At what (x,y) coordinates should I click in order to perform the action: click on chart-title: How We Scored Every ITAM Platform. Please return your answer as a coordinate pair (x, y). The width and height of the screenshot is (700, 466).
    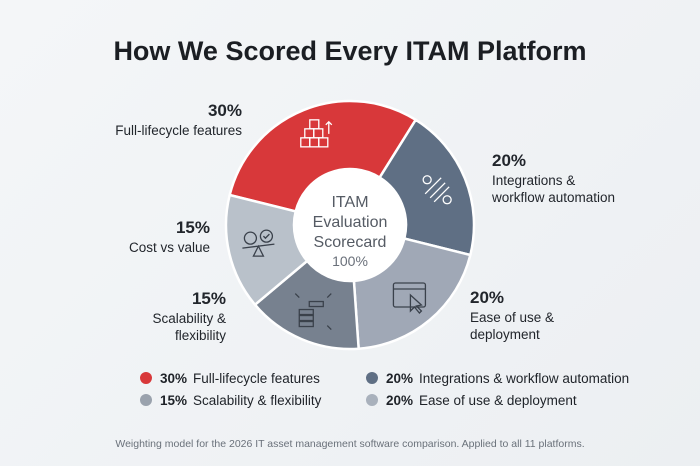
    Looking at the image, I should click on (350, 51).